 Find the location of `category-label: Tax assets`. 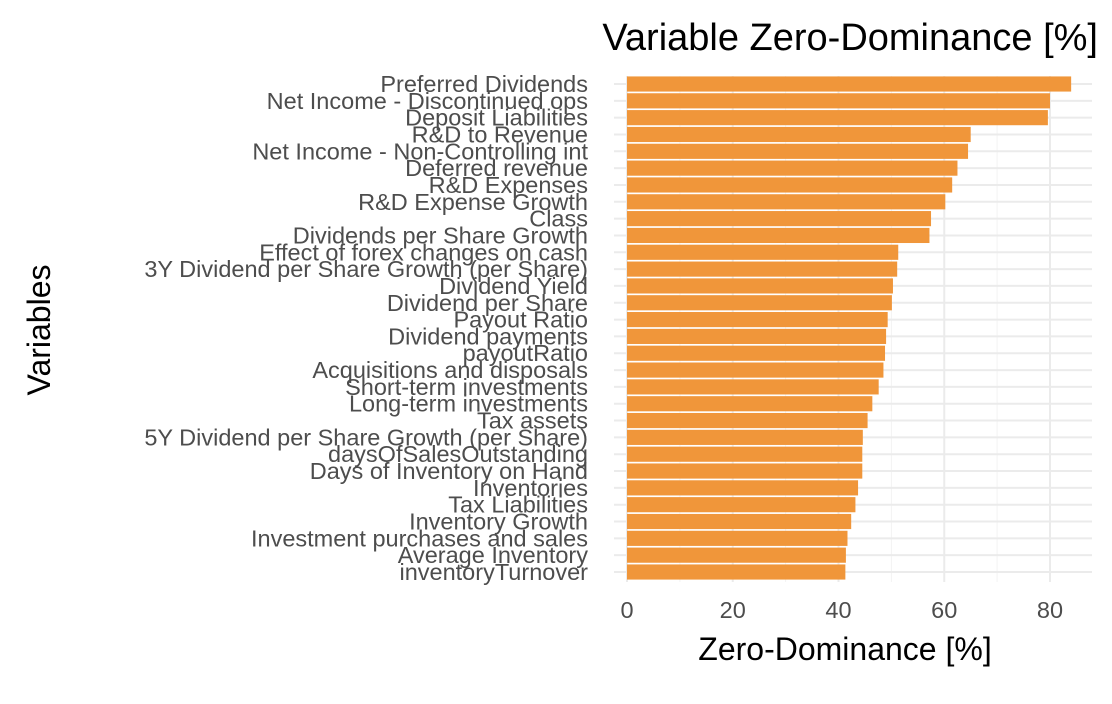

category-label: Tax assets is located at coordinates (532, 421).